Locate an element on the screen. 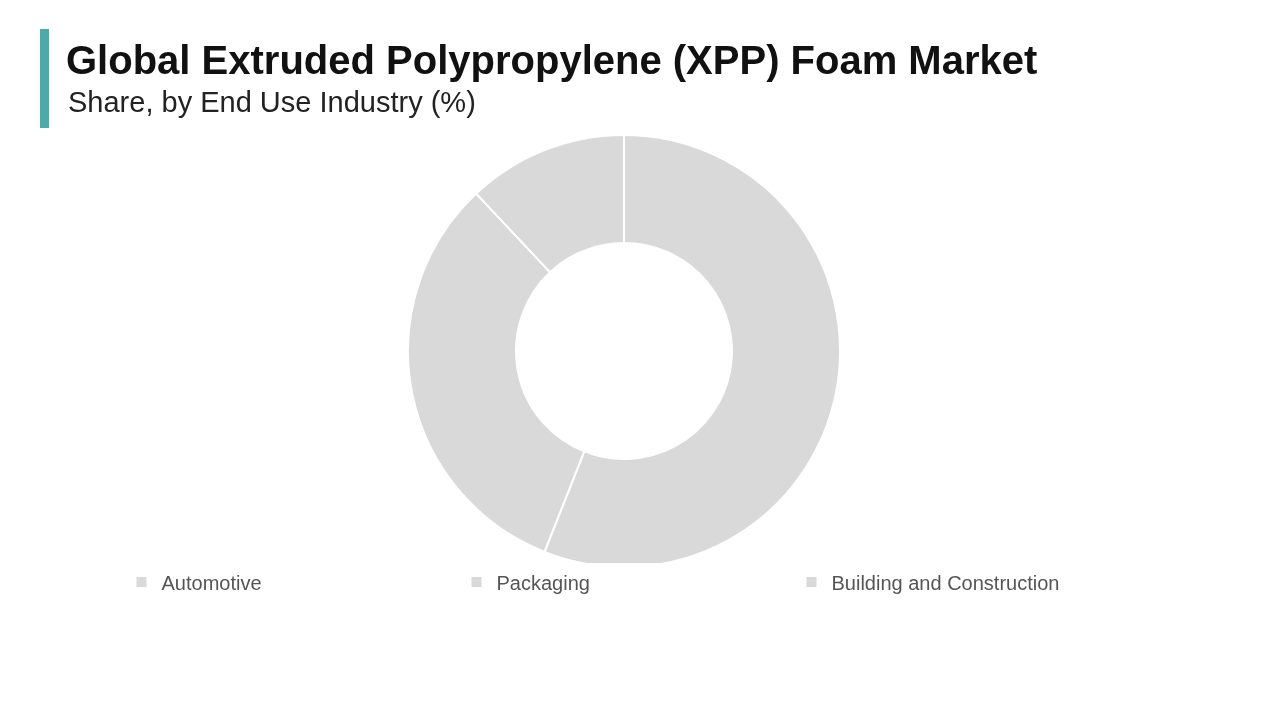 The height and width of the screenshot is (720, 1280). chart-subtitle: Share, by End Use Industry (%) is located at coordinates (272, 102).